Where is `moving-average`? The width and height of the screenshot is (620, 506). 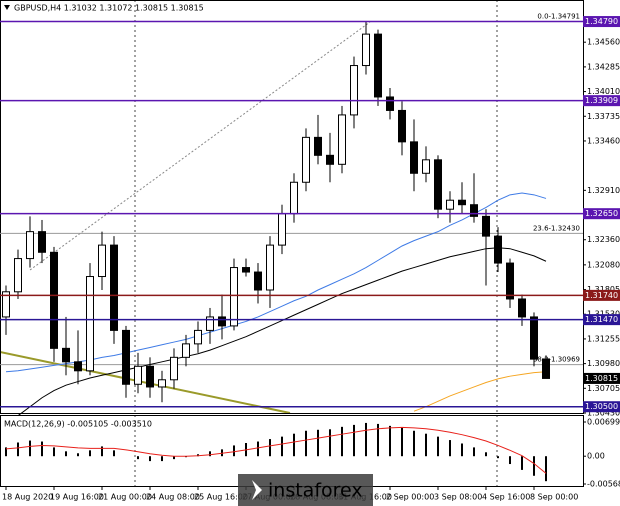
moving-average is located at coordinates (480, 391).